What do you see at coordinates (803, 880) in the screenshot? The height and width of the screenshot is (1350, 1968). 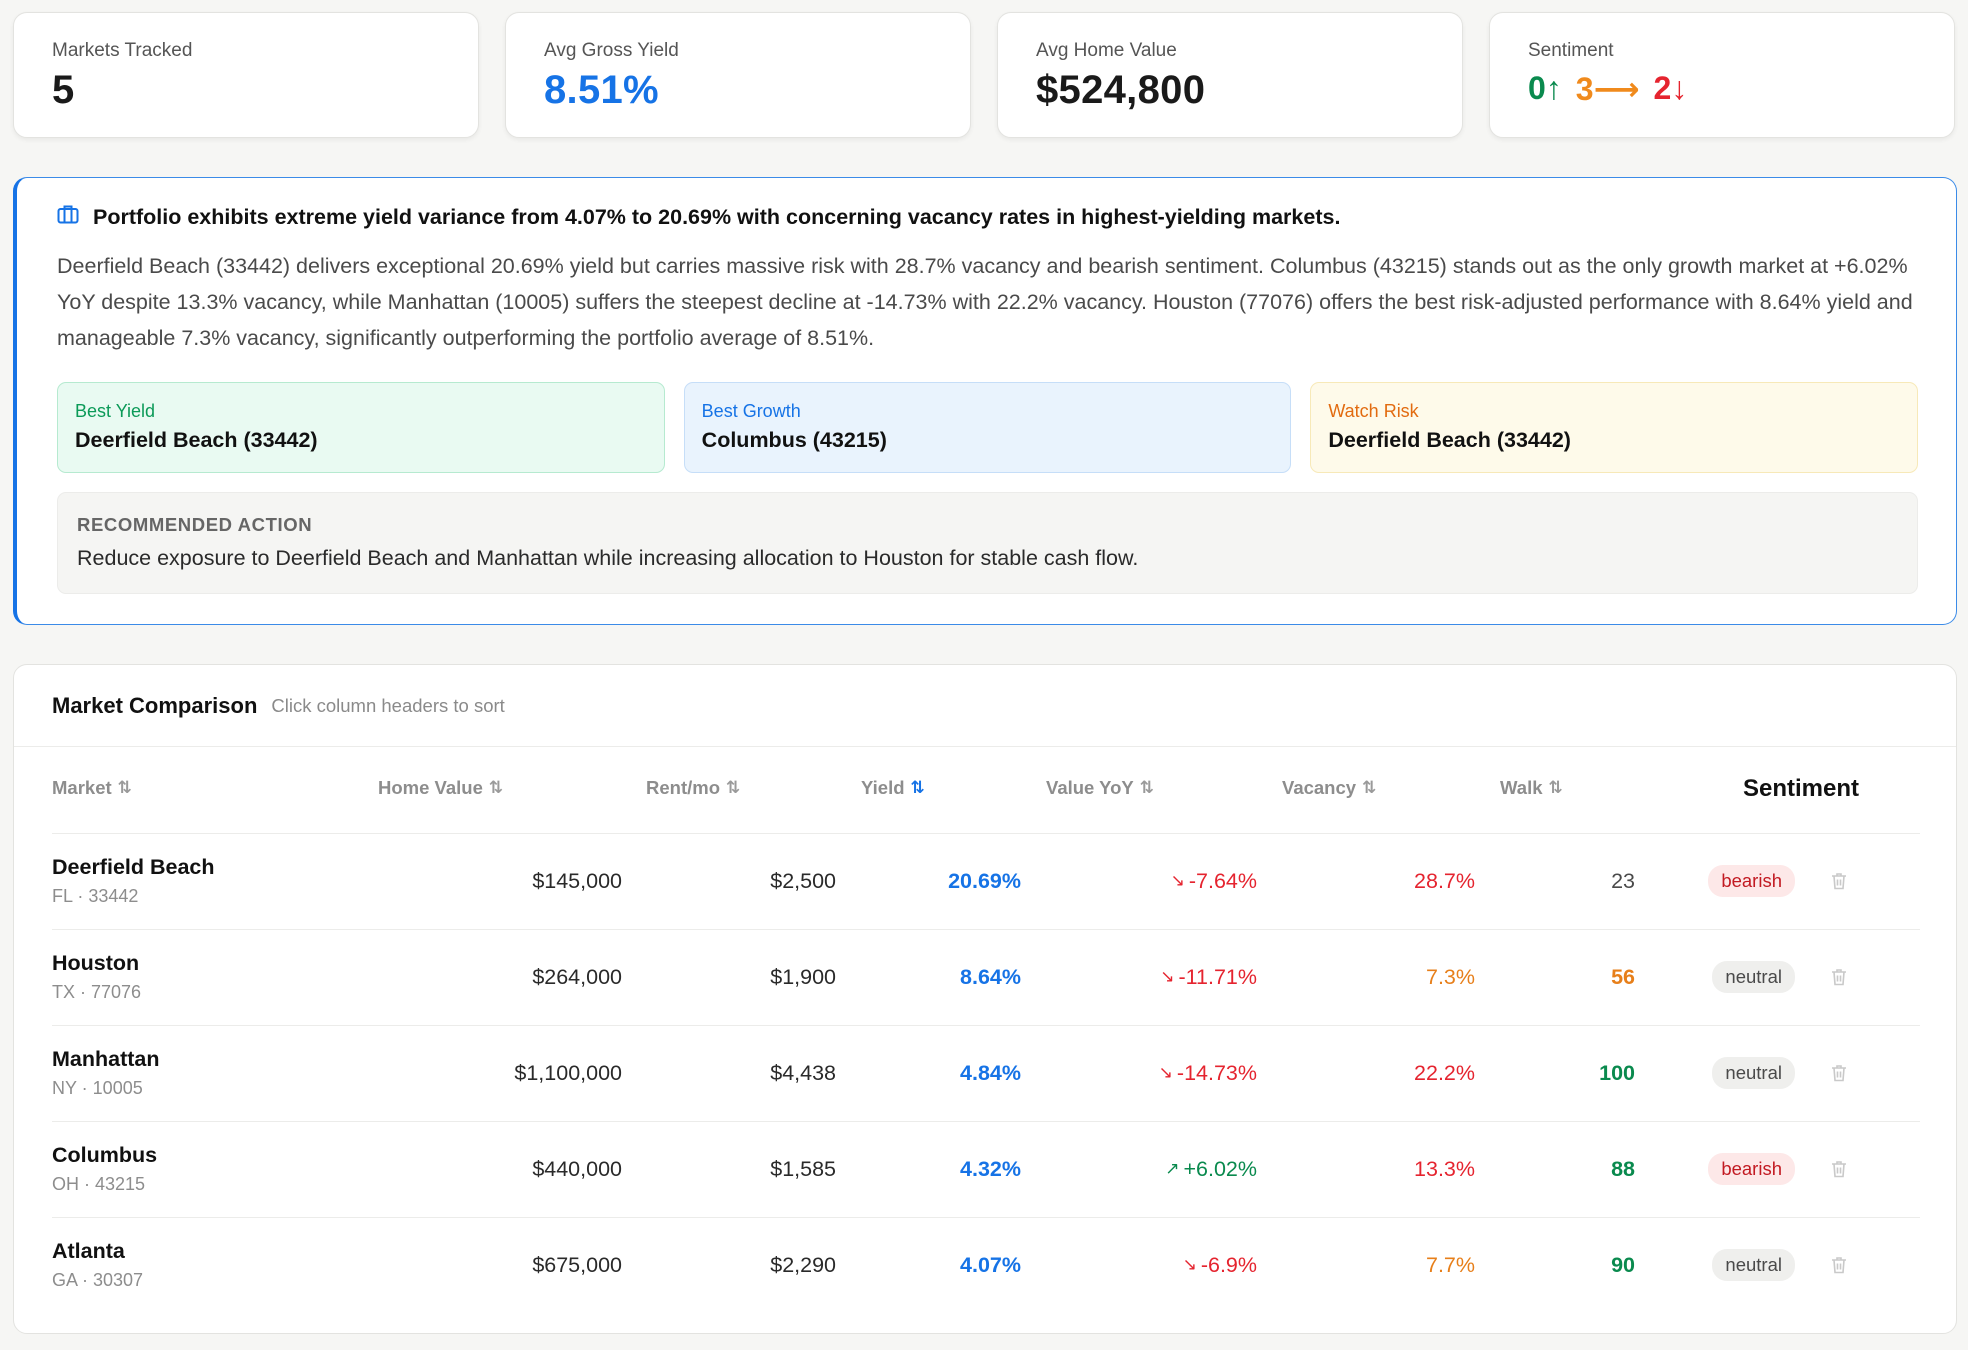 I see `rent-cell: $2,500` at bounding box center [803, 880].